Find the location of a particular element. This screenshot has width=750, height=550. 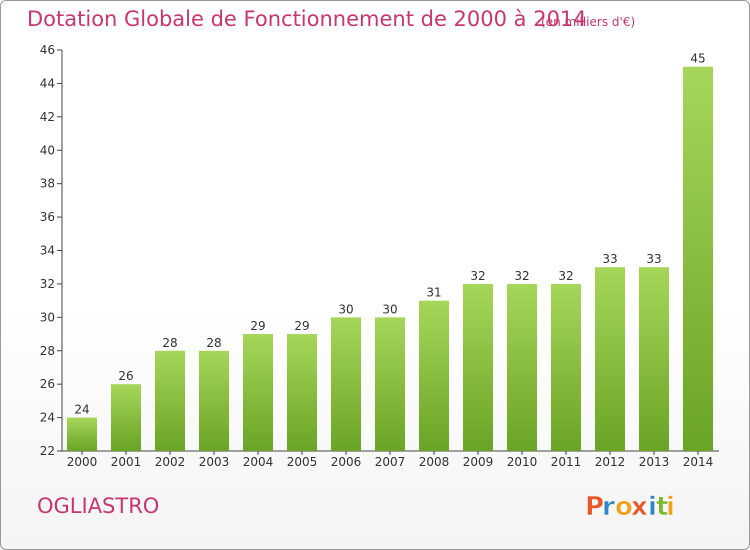

y-tick-label: 34 is located at coordinates (47, 251).